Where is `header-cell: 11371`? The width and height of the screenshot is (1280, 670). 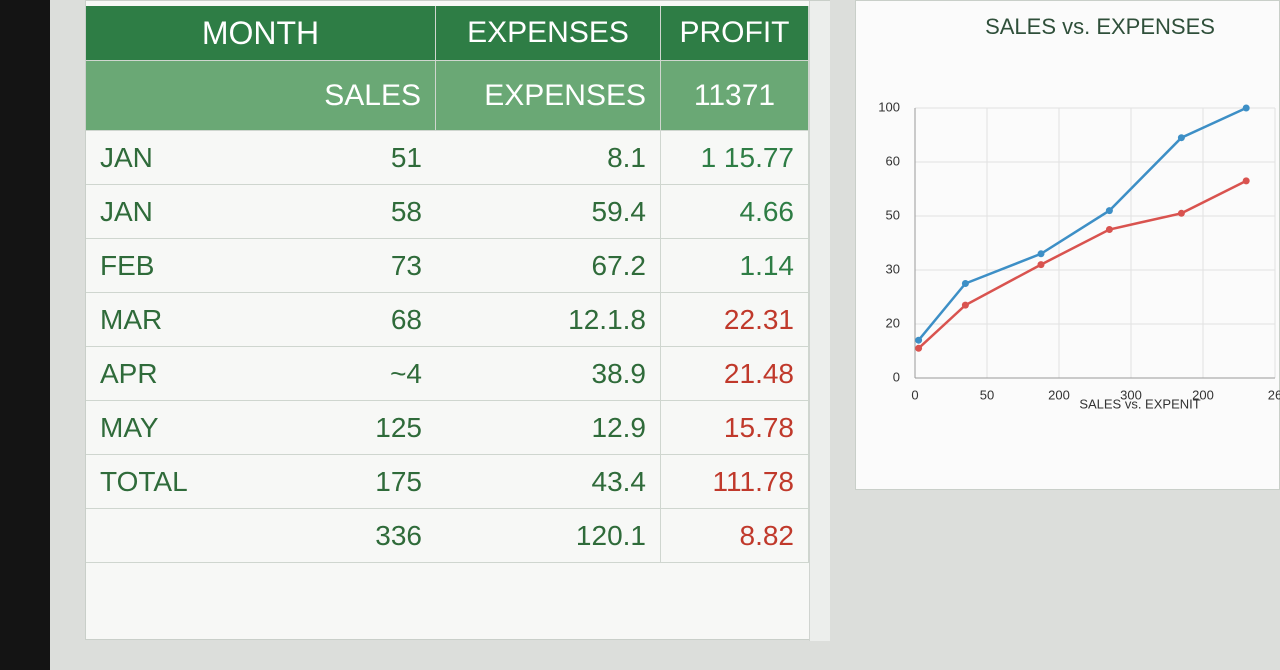 header-cell: 11371 is located at coordinates (735, 96).